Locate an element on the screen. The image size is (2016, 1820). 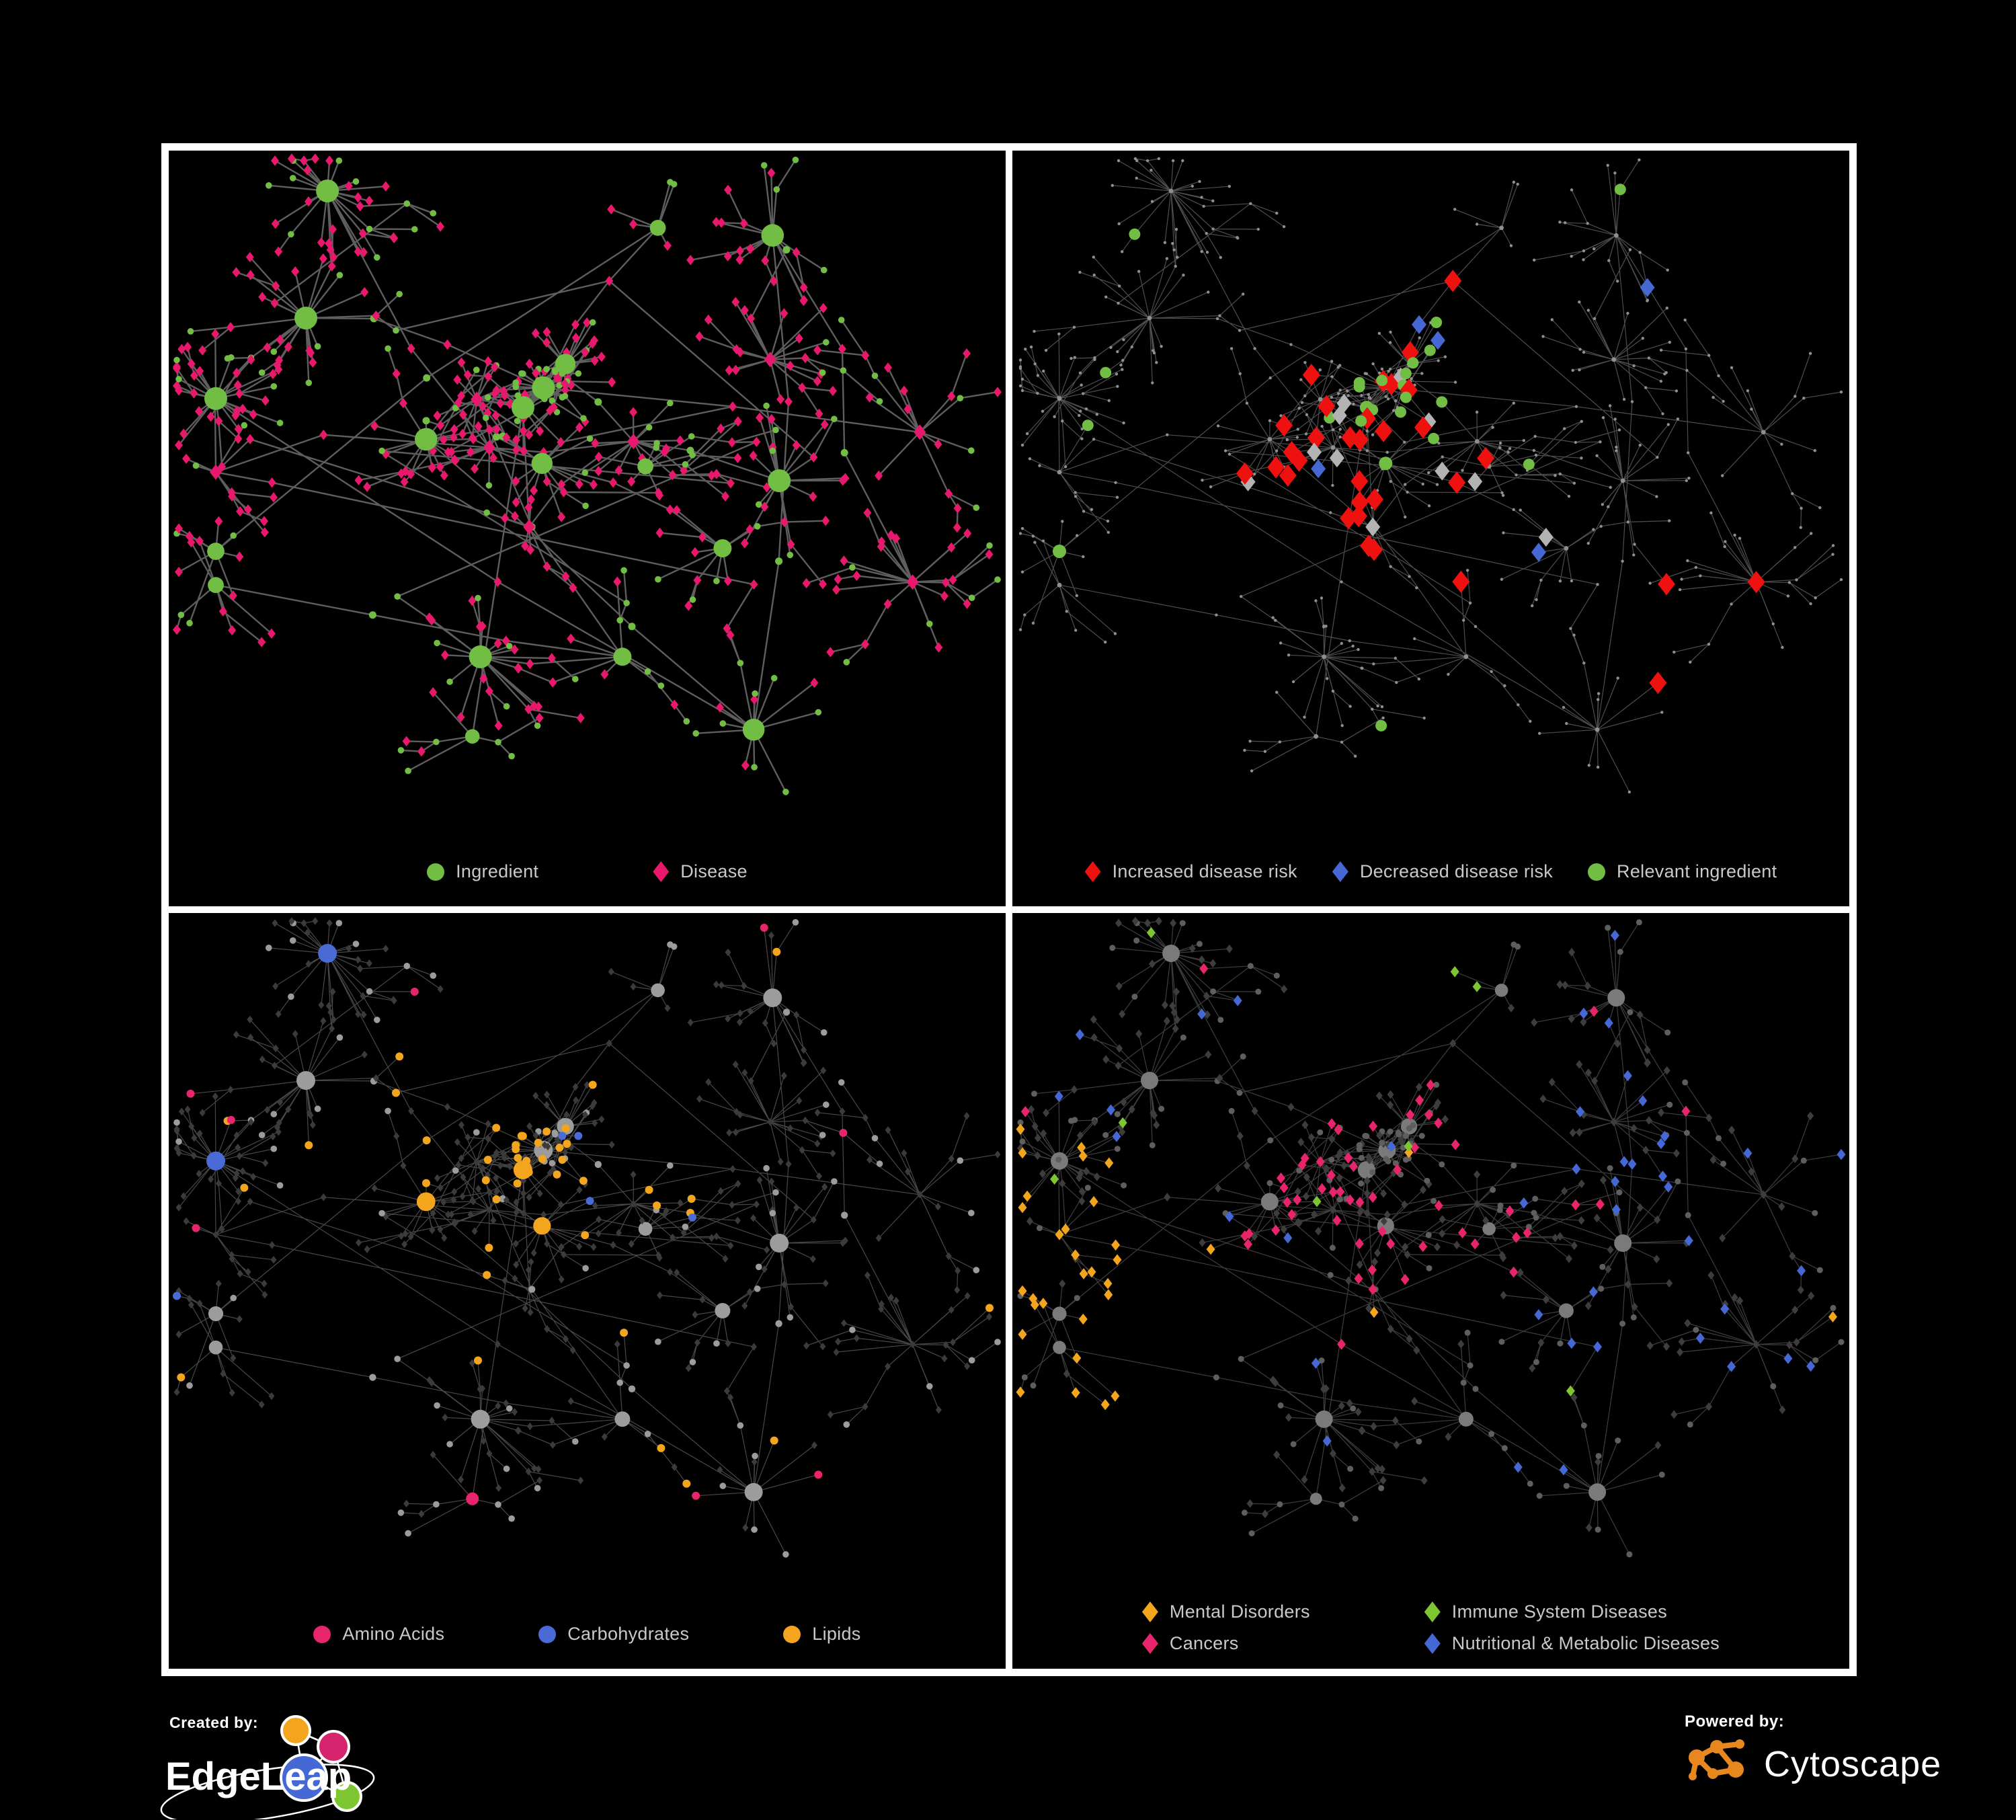
legend-label: Immune System Diseases is located at coordinates (1559, 1611).